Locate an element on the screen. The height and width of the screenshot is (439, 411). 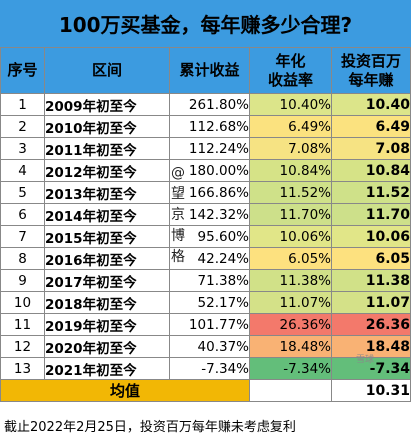
average-row: 均值 10.31 is located at coordinates (205, 390).